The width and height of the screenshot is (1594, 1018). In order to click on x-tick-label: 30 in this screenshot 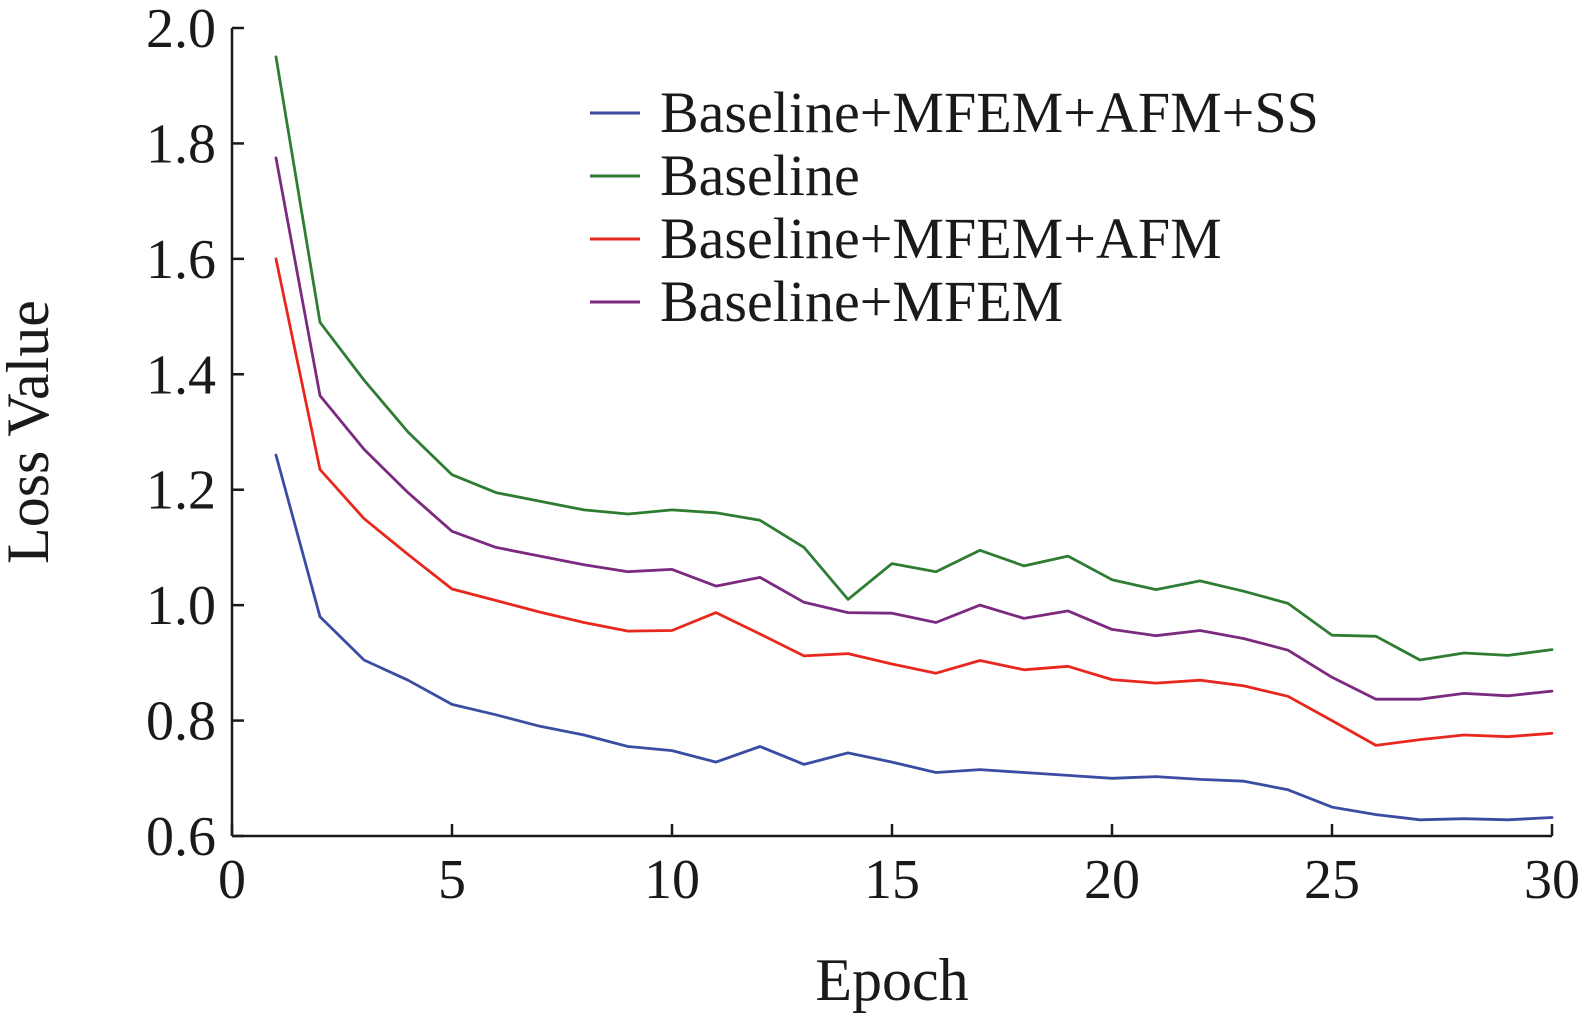, I will do `click(1552, 880)`.